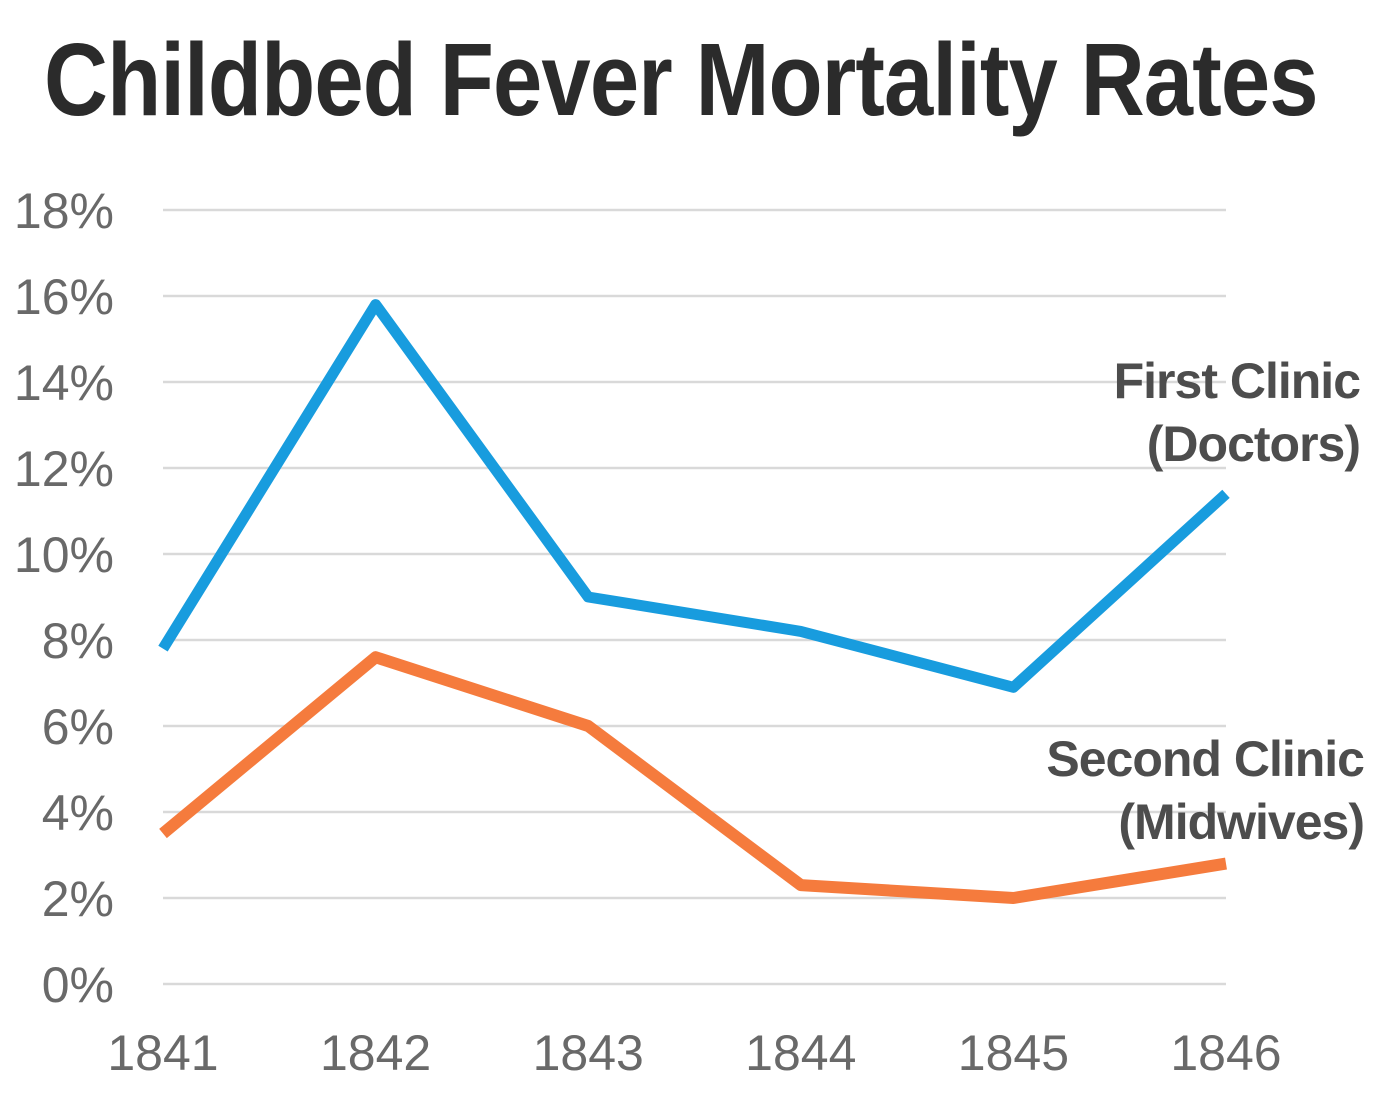  I want to click on y-tick-label: 16%, so click(64, 297).